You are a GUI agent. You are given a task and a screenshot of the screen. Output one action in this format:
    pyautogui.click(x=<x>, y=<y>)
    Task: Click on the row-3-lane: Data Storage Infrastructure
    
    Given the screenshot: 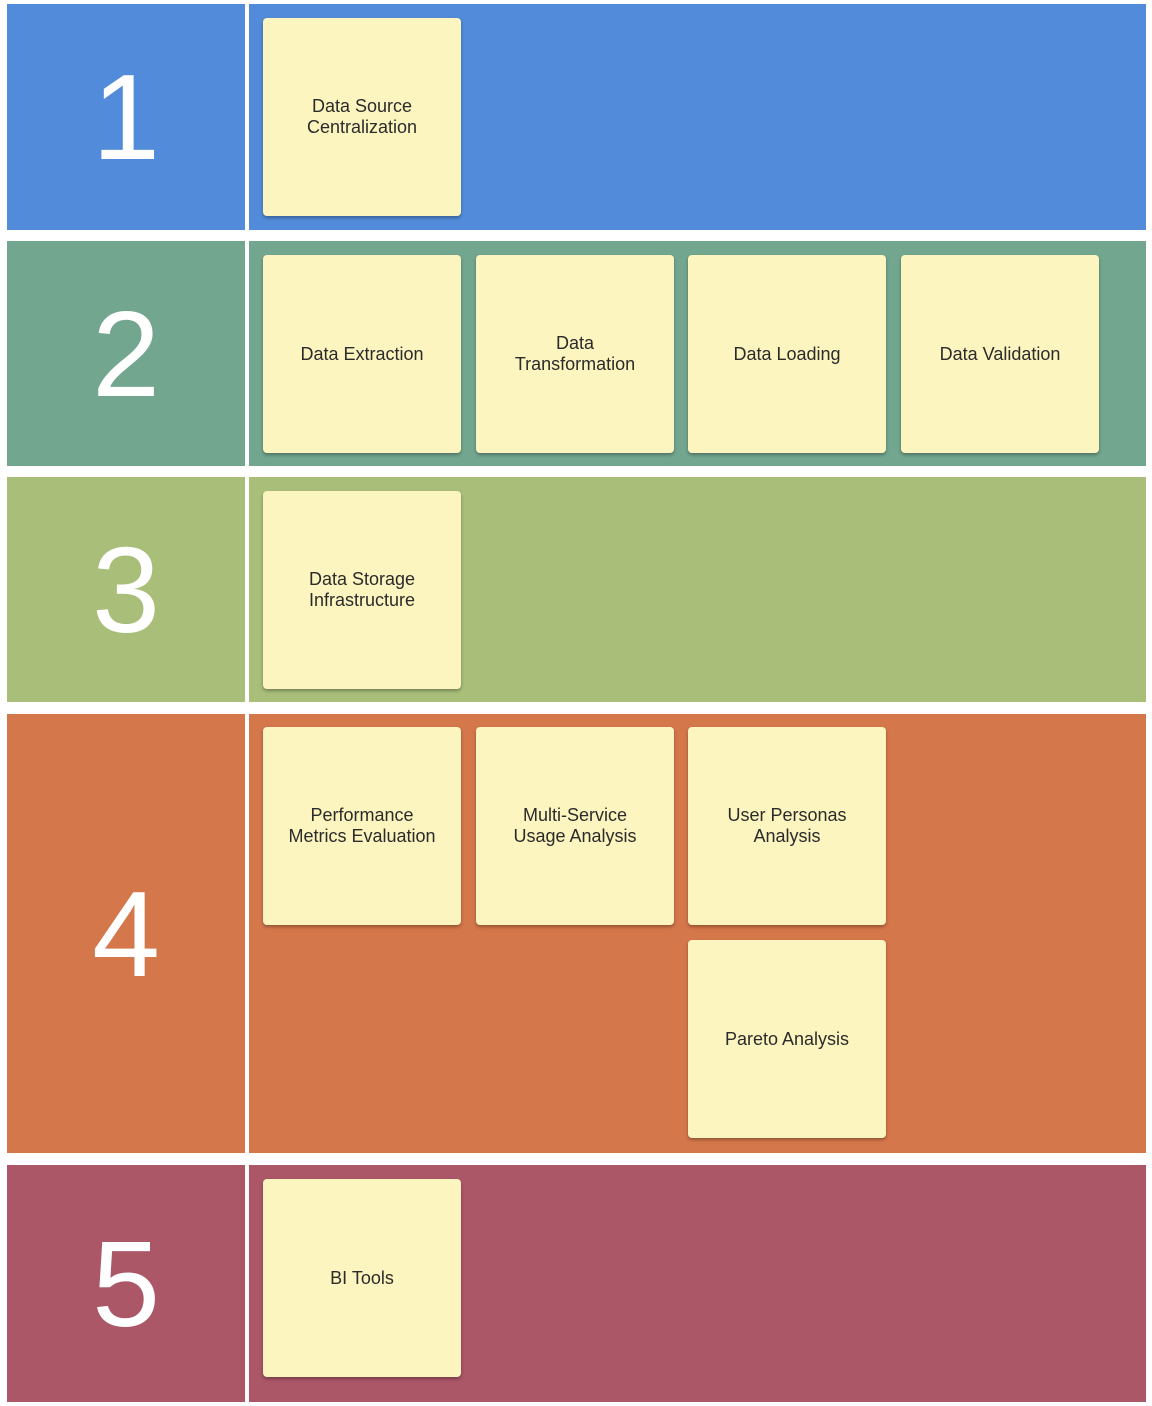 What is the action you would take?
    pyautogui.click(x=697, y=589)
    